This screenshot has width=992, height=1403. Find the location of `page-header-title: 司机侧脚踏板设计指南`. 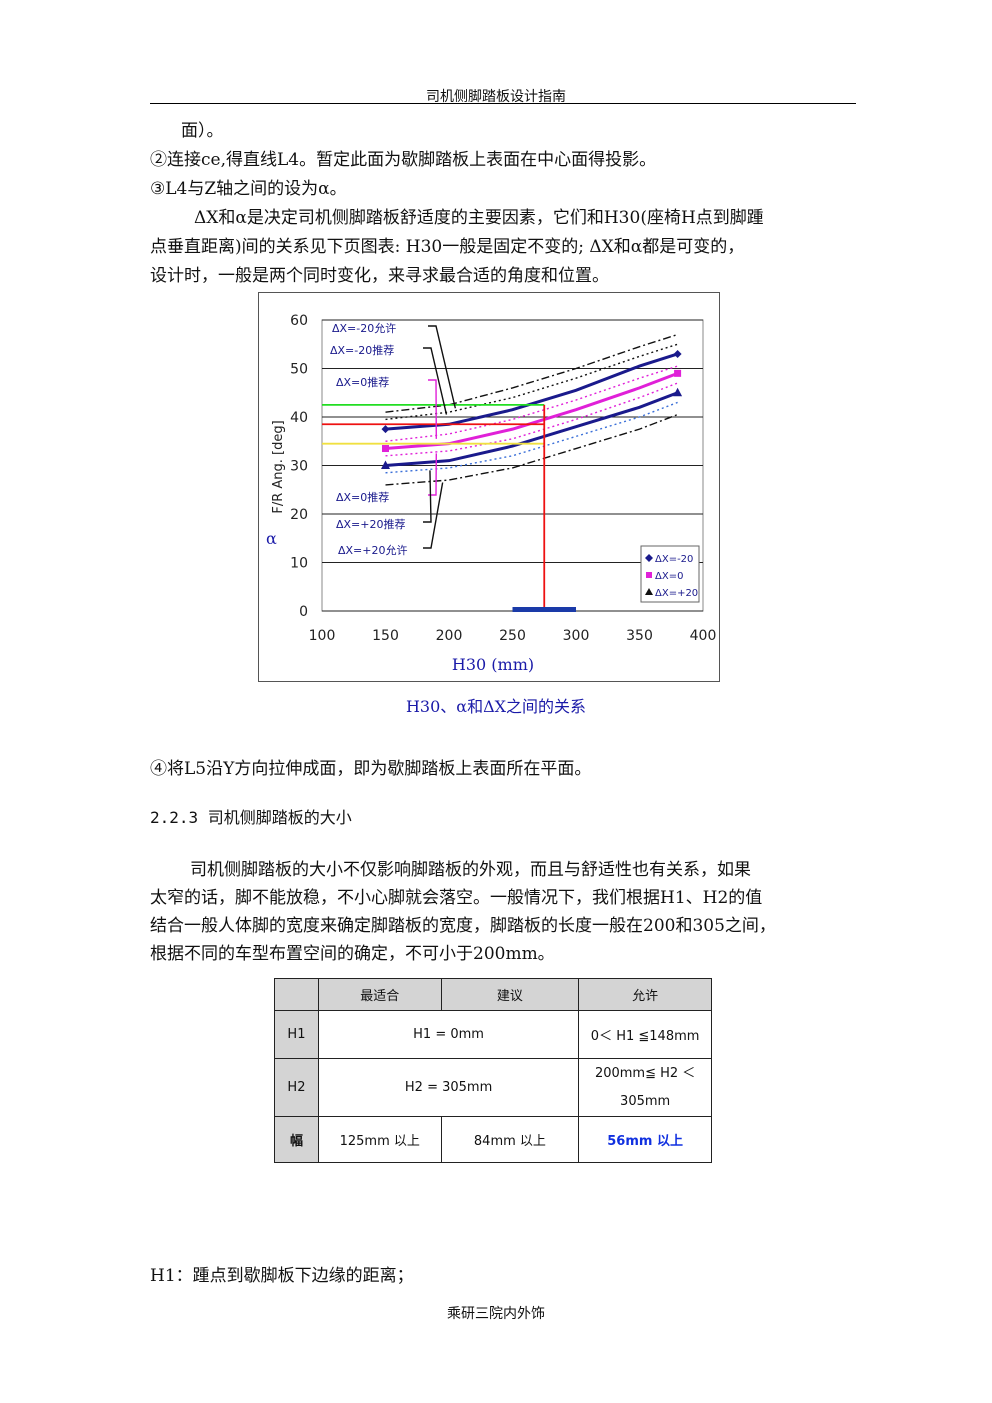

page-header-title: 司机侧脚踏板设计指南 is located at coordinates (496, 97).